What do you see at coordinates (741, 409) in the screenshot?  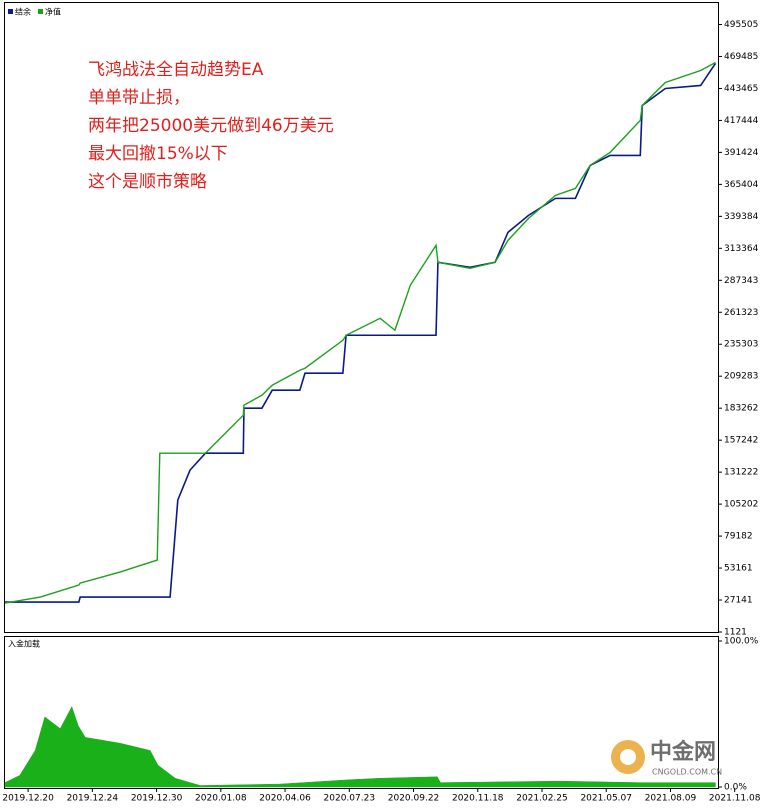 I see `y-tick-label: 183262` at bounding box center [741, 409].